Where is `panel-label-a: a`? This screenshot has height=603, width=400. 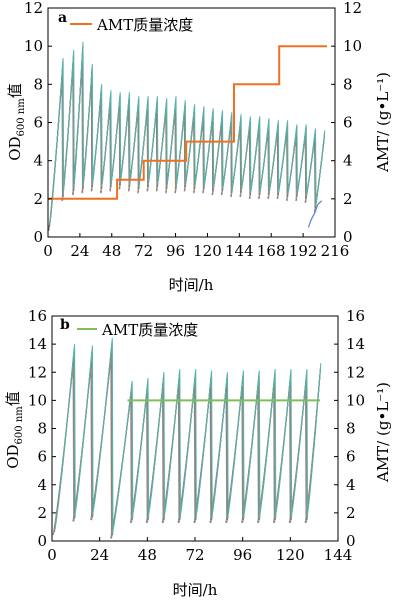
panel-label-a: a is located at coordinates (62, 18).